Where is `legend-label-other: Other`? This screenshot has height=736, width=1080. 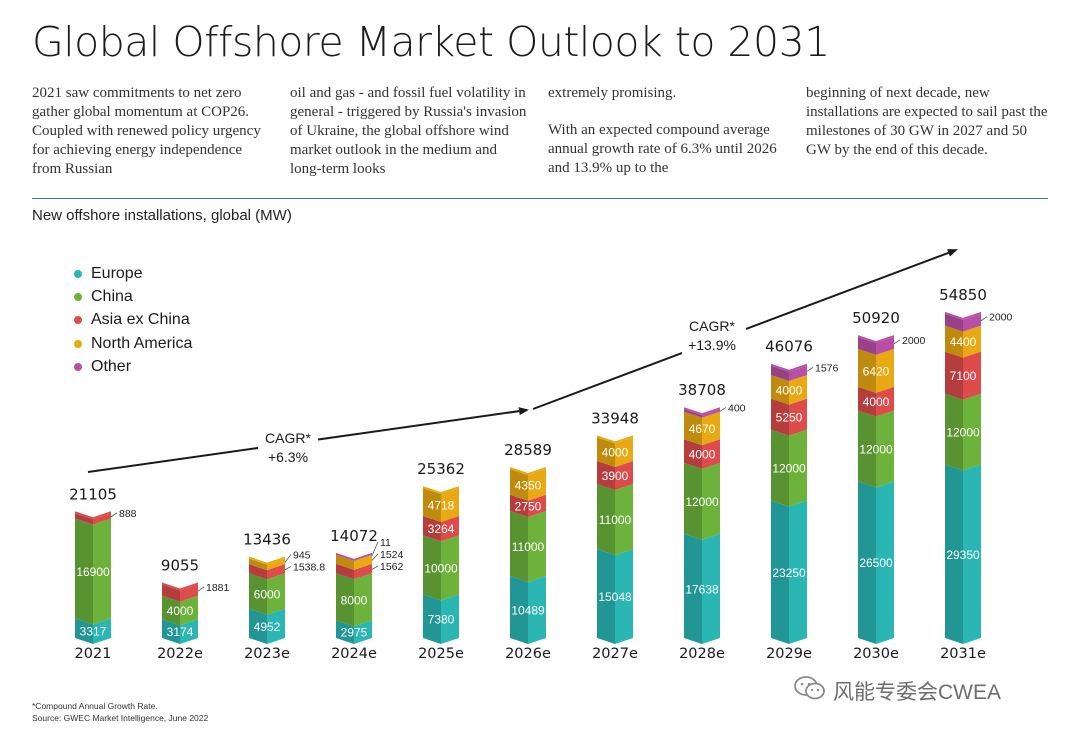
legend-label-other: Other is located at coordinates (111, 366).